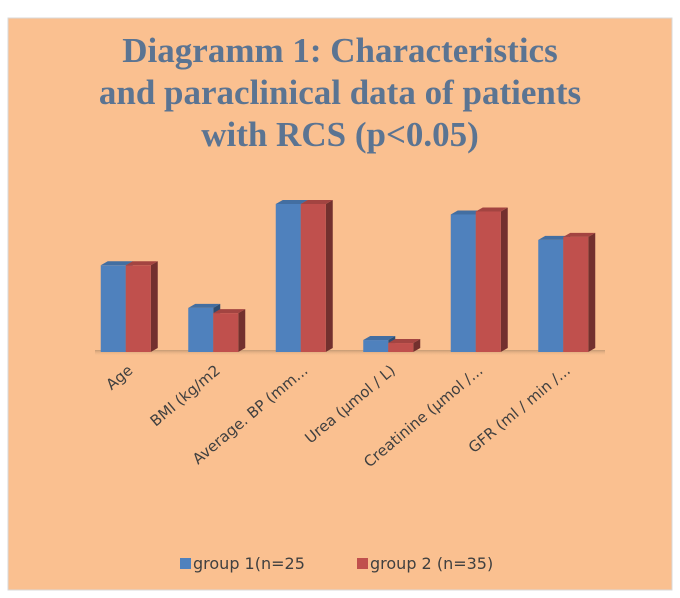 The image size is (680, 598). What do you see at coordinates (336, 563) in the screenshot?
I see `legend: group 1(n=25 group 2 (n=35)` at bounding box center [336, 563].